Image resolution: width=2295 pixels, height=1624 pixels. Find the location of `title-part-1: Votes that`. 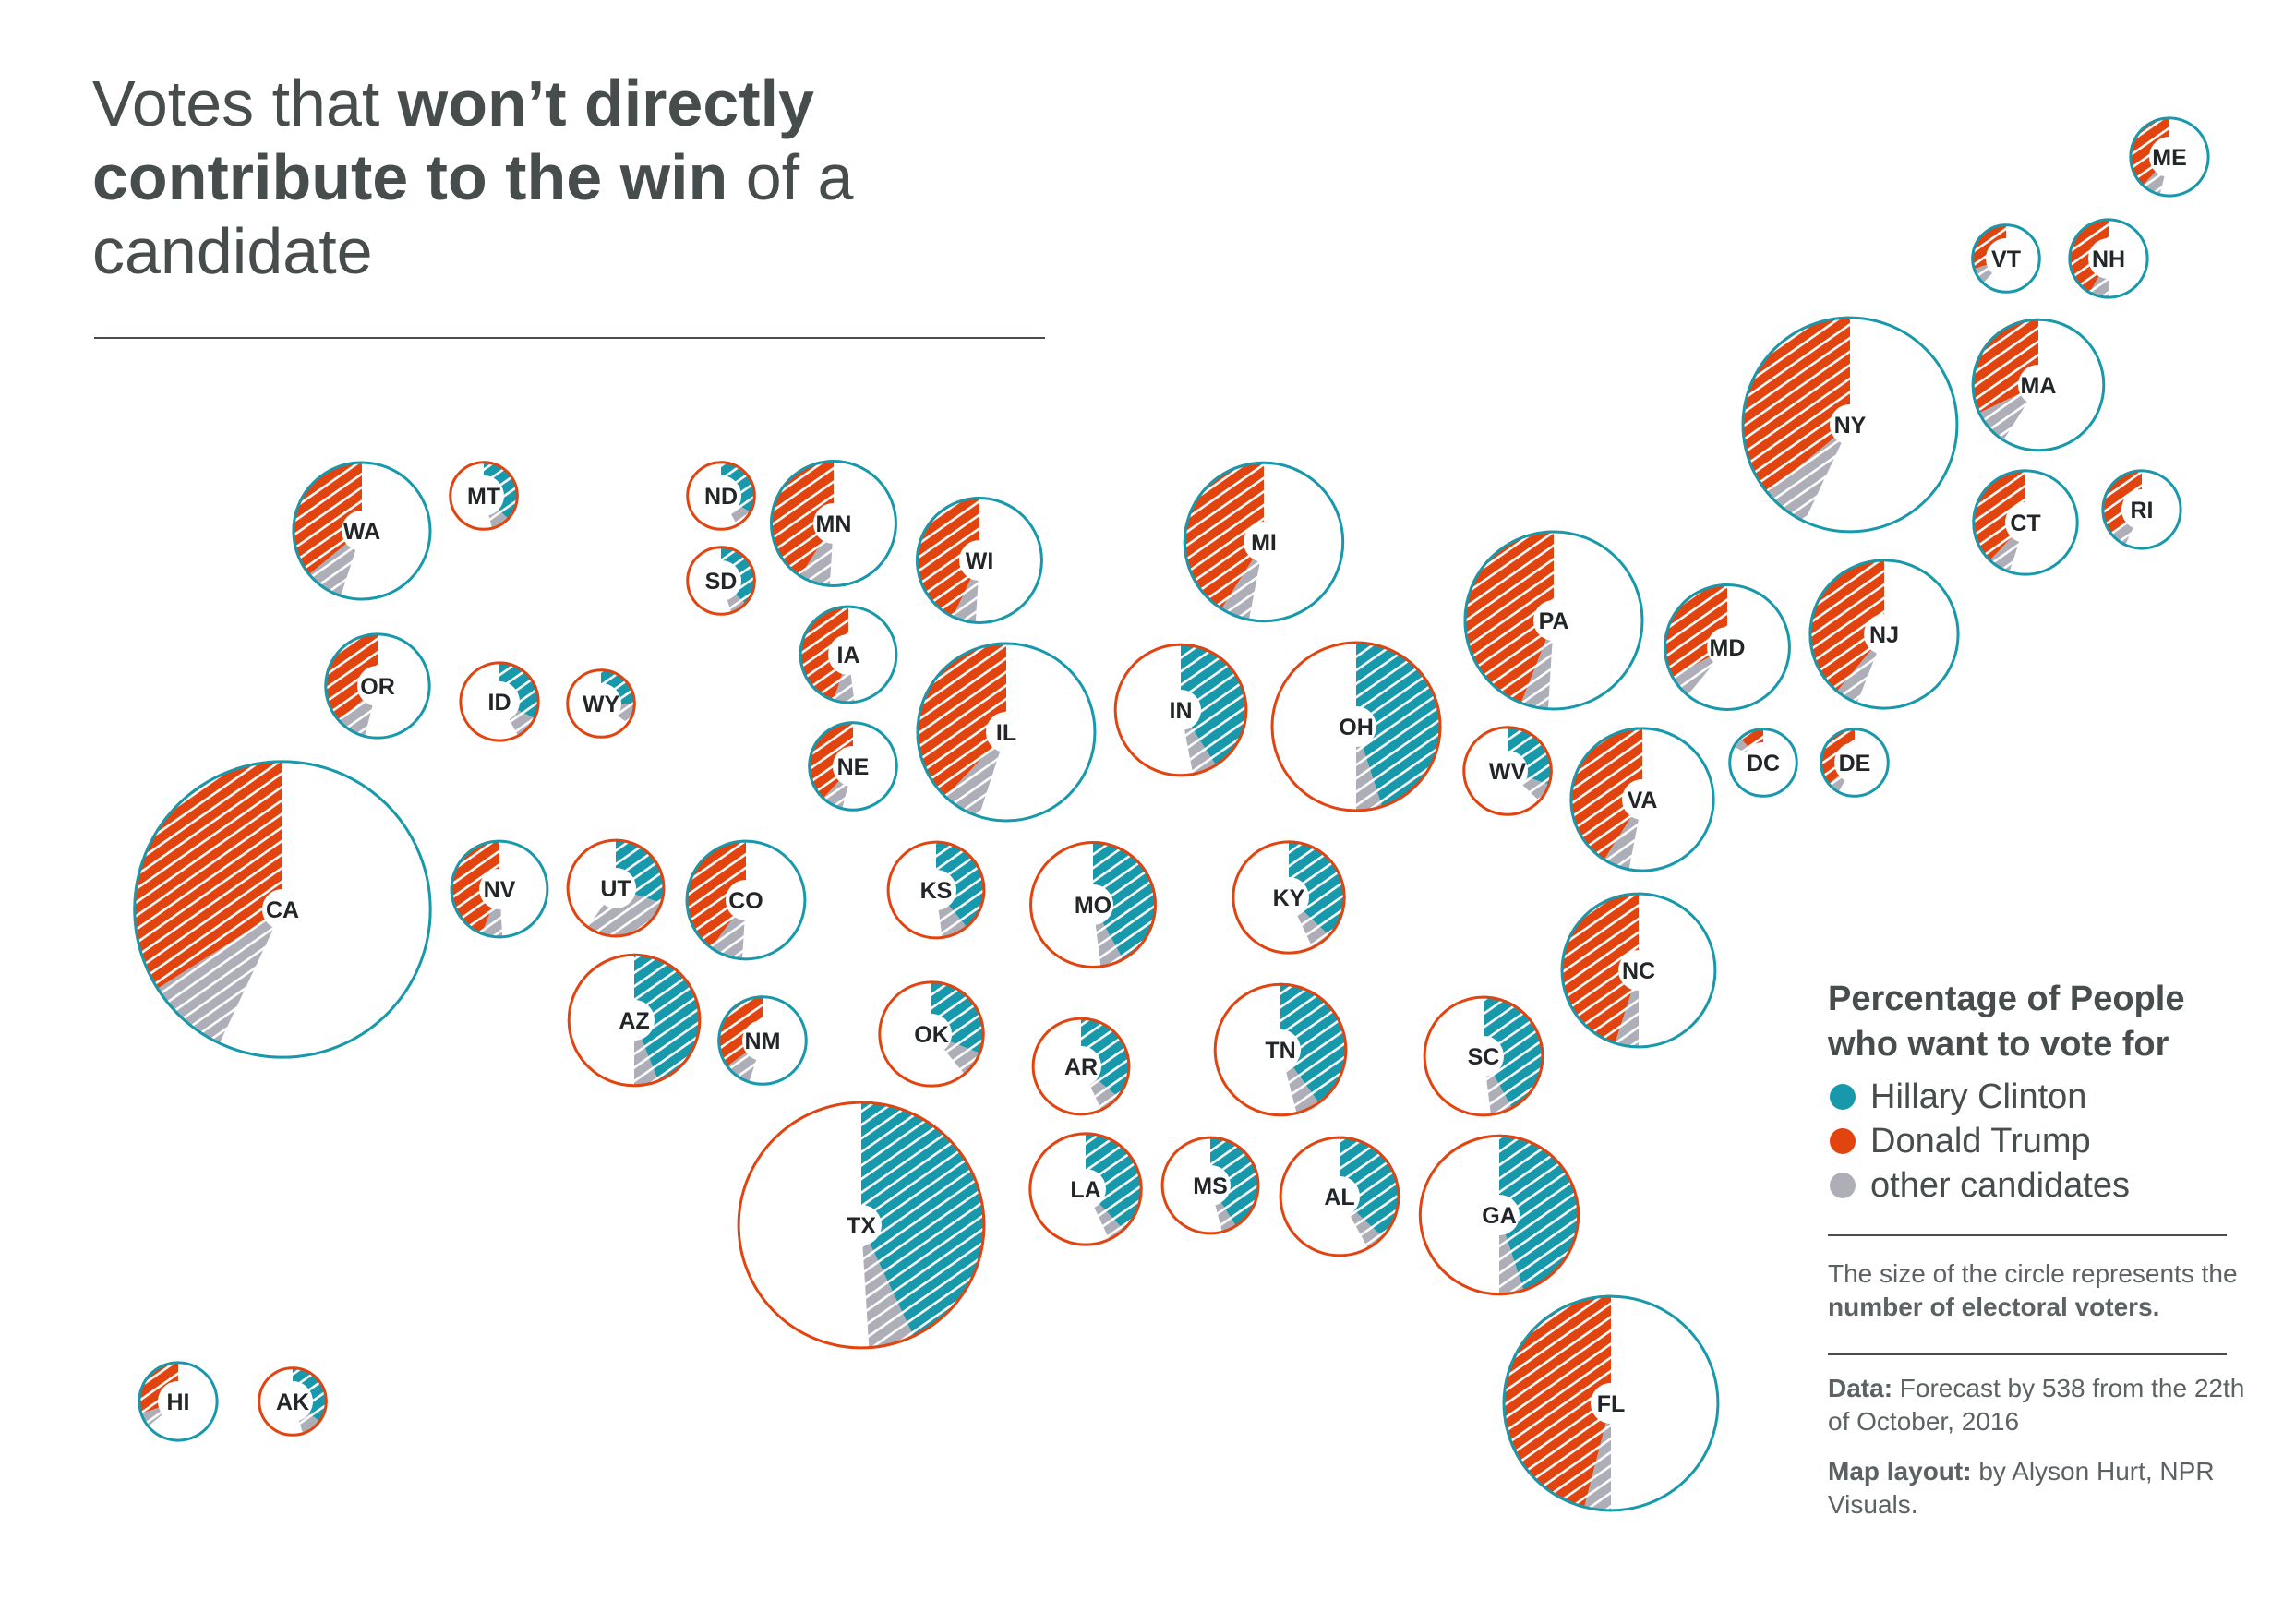

title-part-1: Votes that is located at coordinates (245, 103).